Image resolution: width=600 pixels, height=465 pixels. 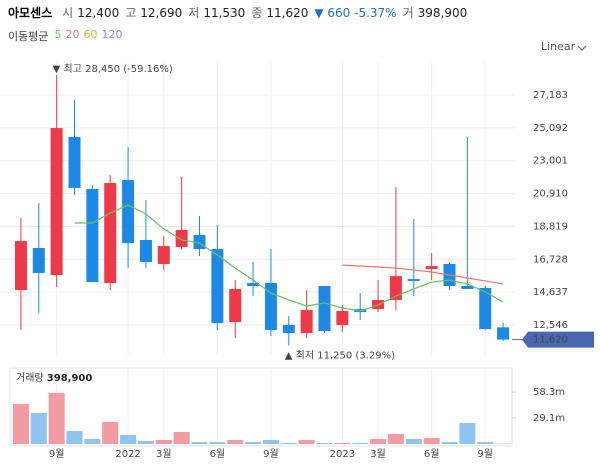 I want to click on volume-tick-label: 58.3m, so click(x=549, y=392).